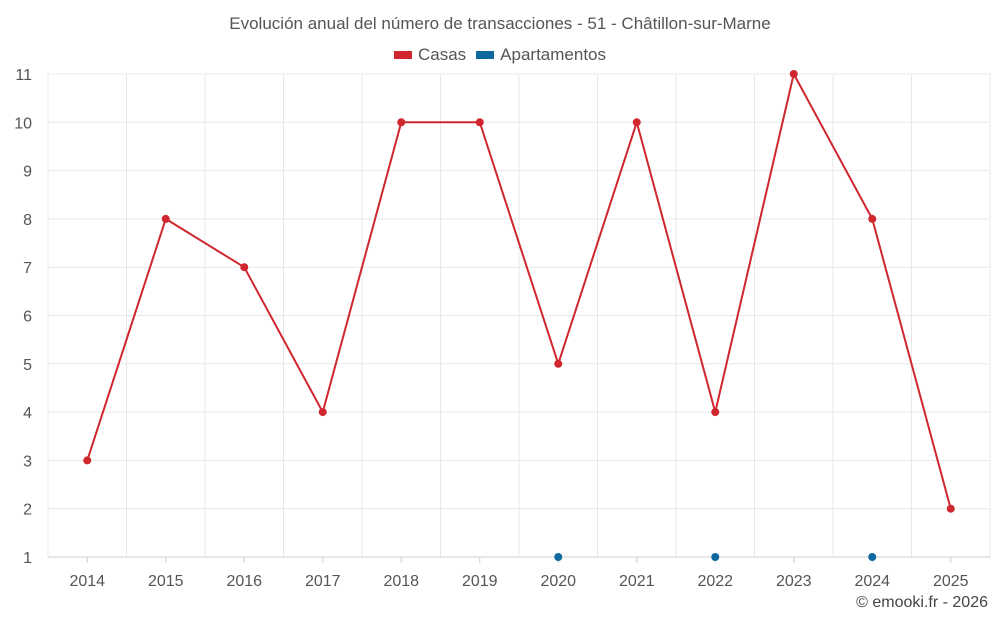 Image resolution: width=1000 pixels, height=625 pixels. Describe the element at coordinates (244, 581) in the screenshot. I see `x-tick-label: 2016` at that location.